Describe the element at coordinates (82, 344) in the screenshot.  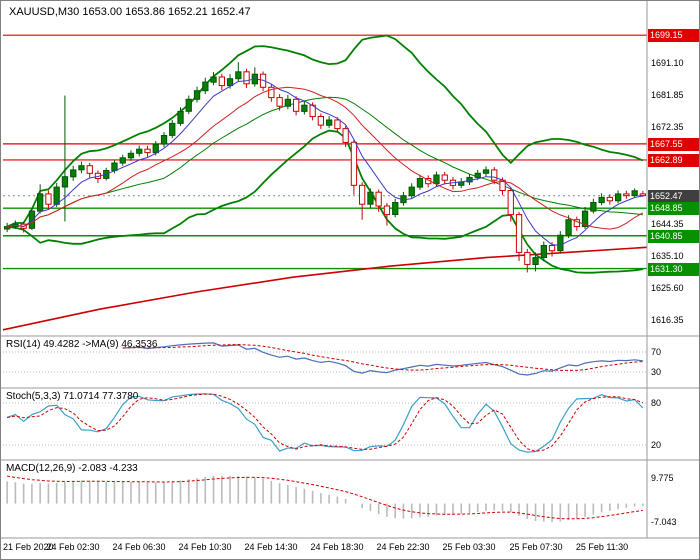
I see `rsi-indicator-label: RSI(14) 49.4282 ->MA(9) 46.3536` at that location.